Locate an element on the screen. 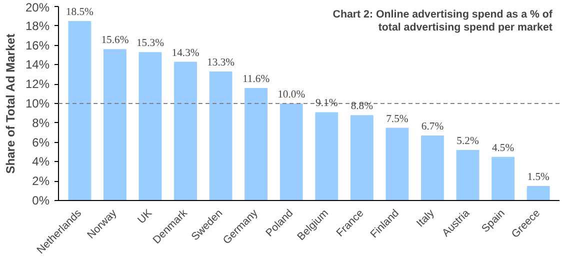  y-tick-label: 6% is located at coordinates (41, 142).